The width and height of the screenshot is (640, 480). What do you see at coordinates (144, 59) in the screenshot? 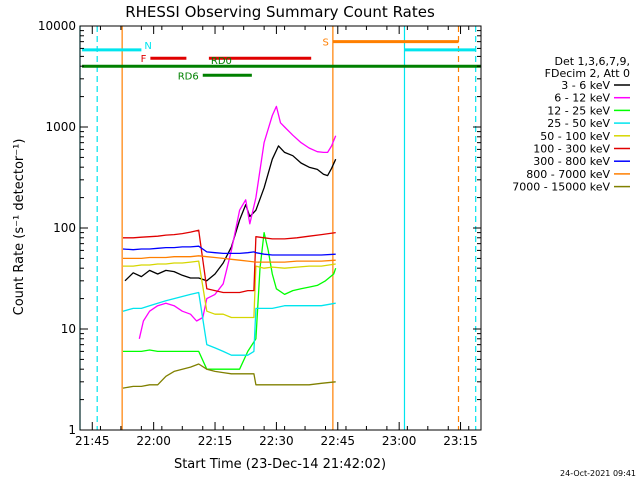
I see `flag-label-2: F` at bounding box center [144, 59].